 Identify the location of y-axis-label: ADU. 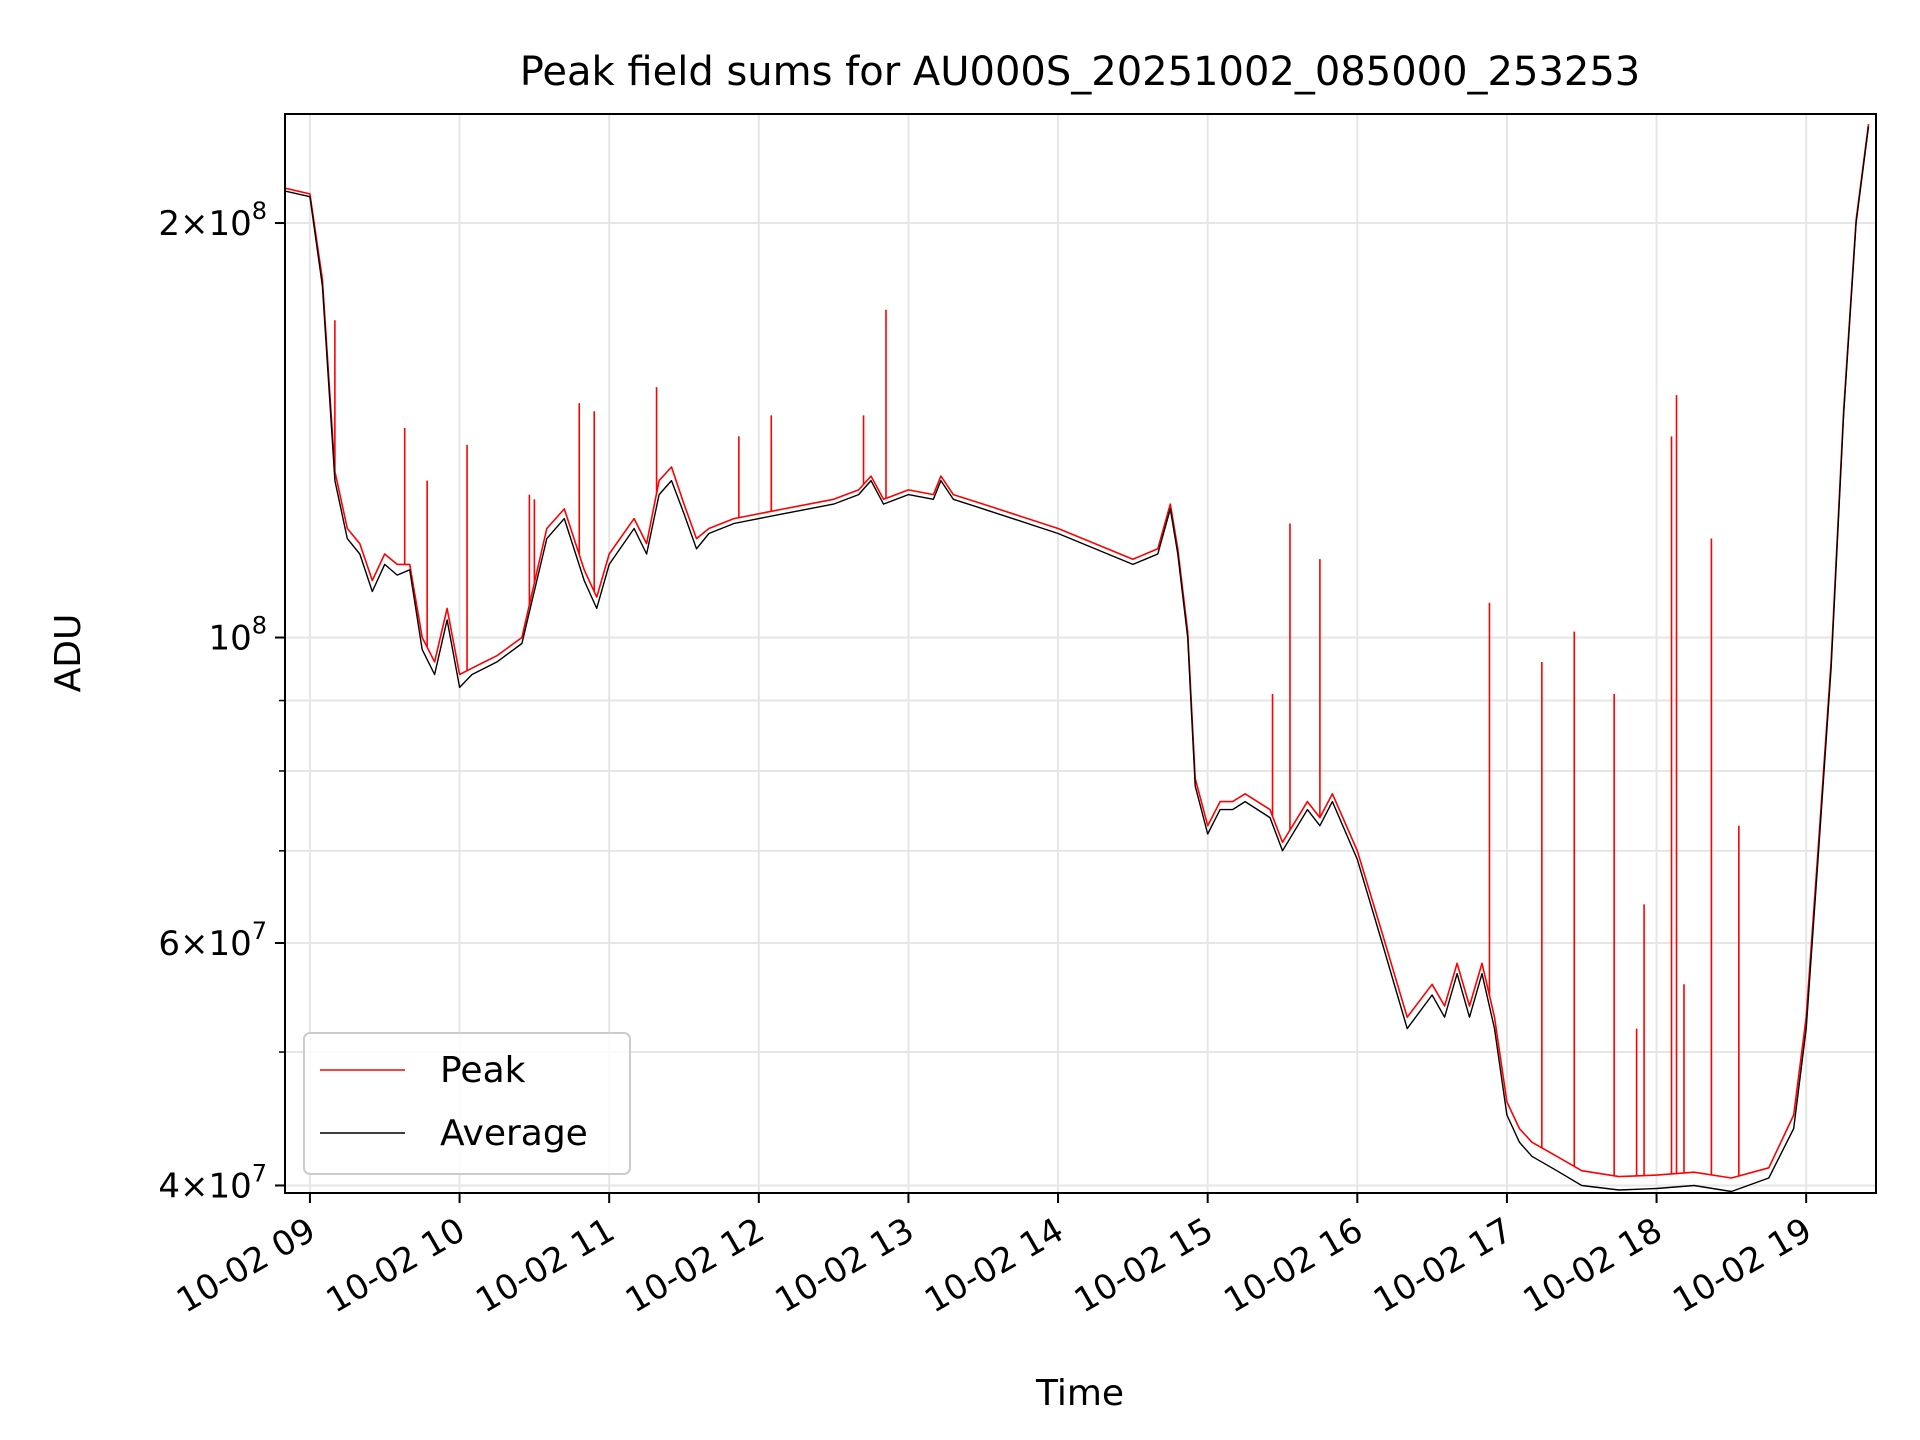
(68, 653).